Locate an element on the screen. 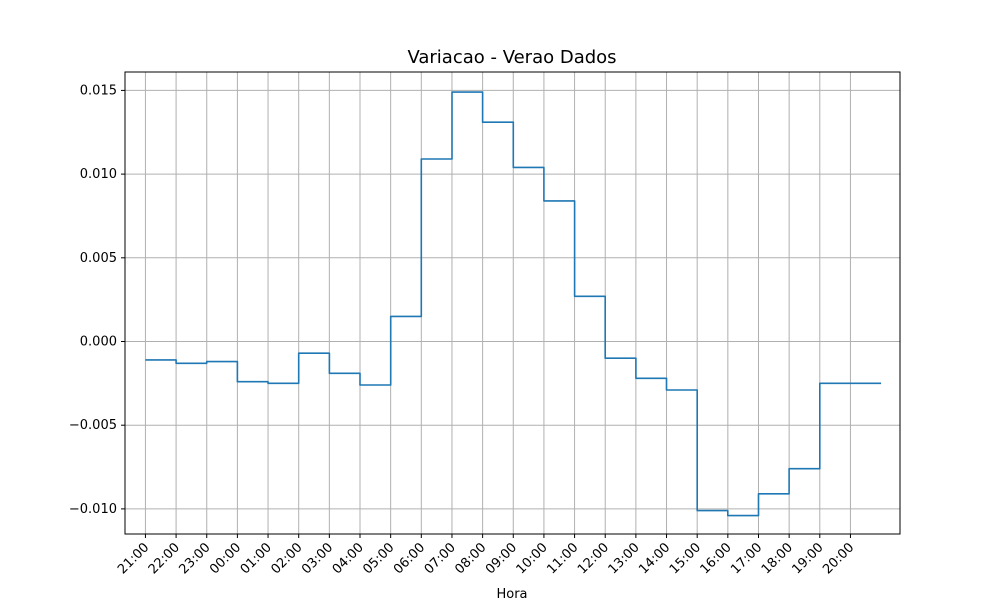 Image resolution: width=1000 pixels, height=600 pixels. chart-title: Variacao - Verao Dados is located at coordinates (511, 57).